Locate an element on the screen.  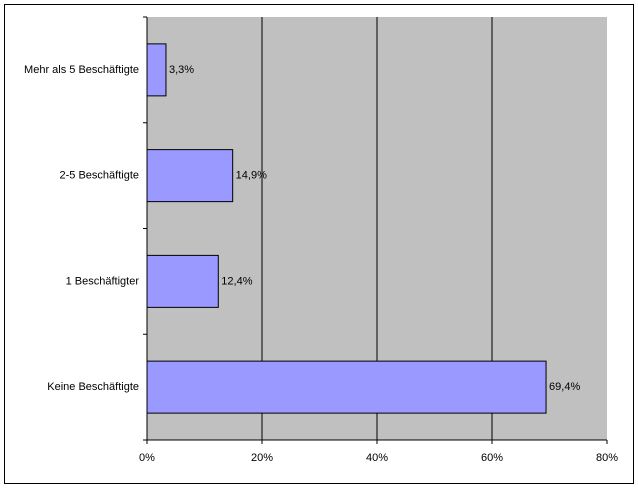
value-label: 69,4% is located at coordinates (564, 387).